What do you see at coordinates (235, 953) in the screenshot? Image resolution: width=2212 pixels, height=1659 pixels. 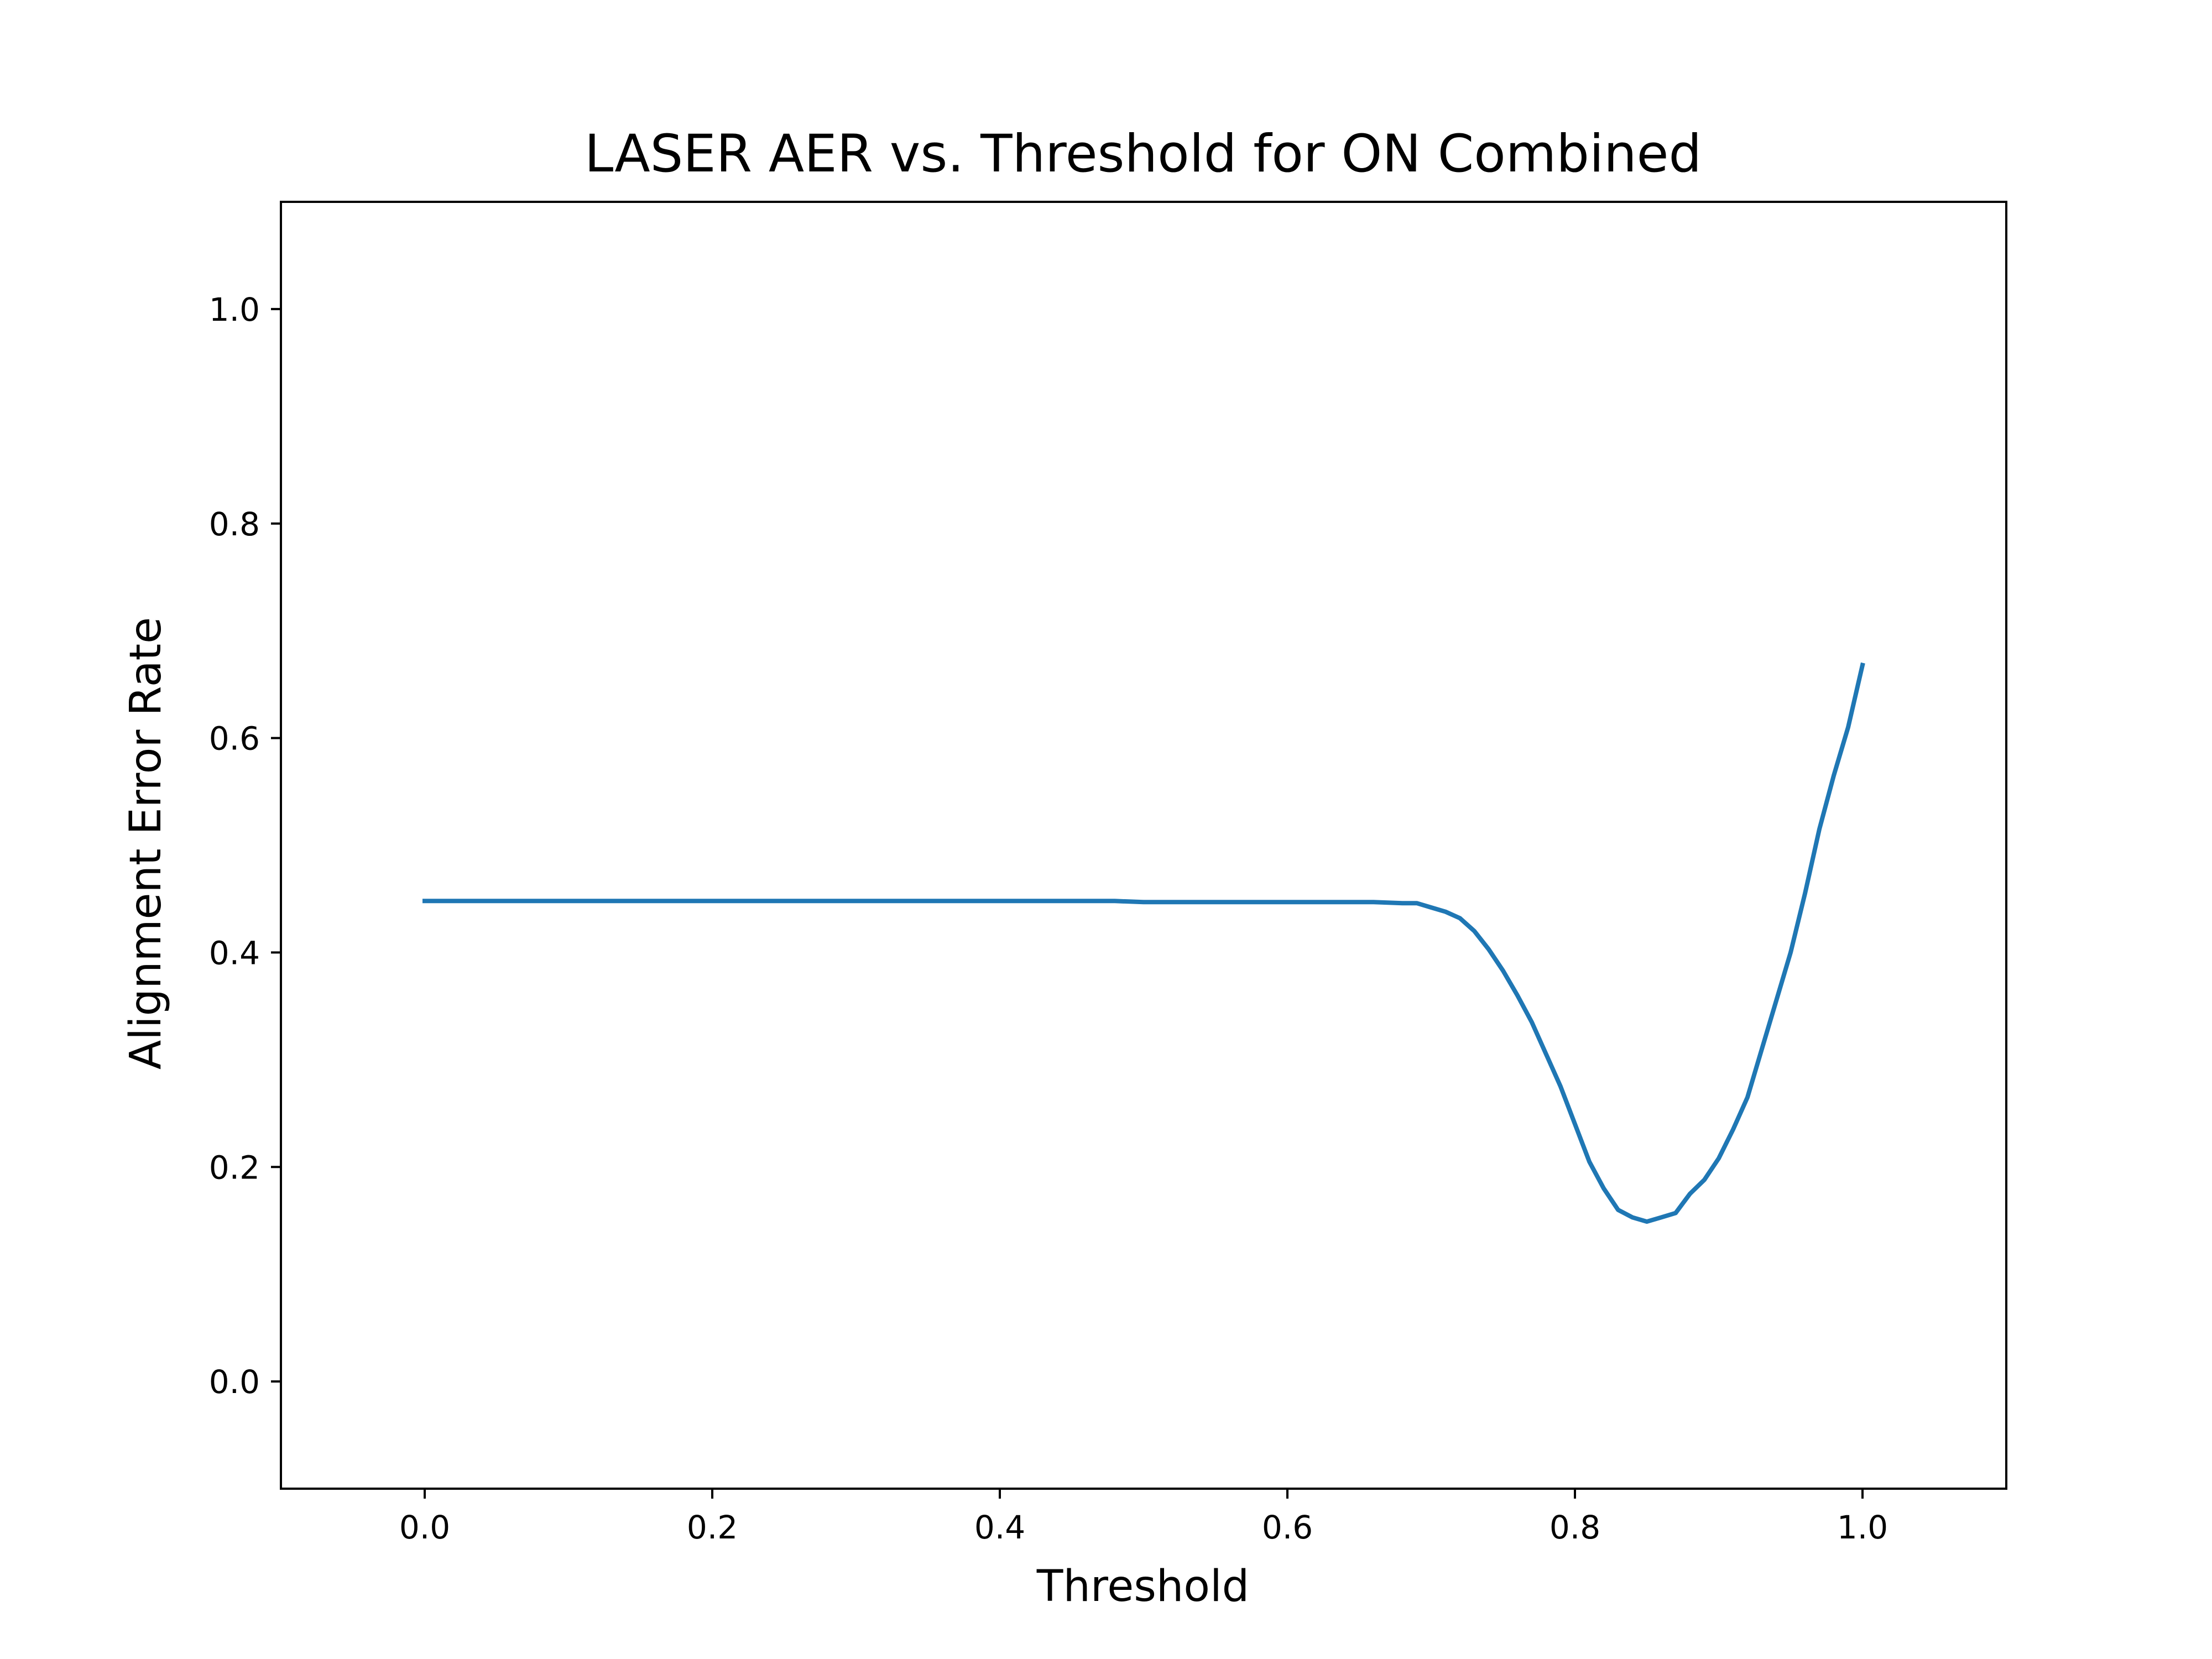 I see `y-tick-label: 0.4` at bounding box center [235, 953].